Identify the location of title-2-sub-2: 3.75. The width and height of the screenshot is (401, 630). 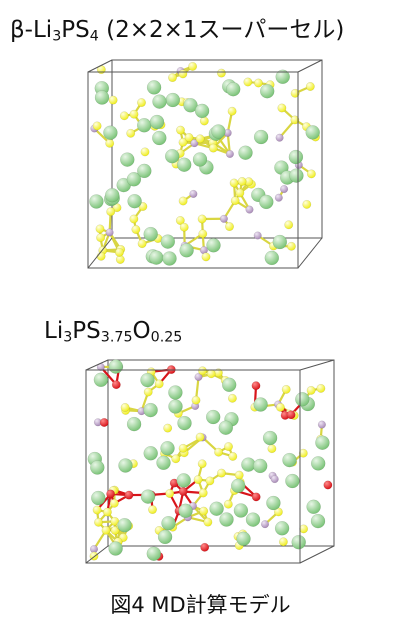
(116, 337).